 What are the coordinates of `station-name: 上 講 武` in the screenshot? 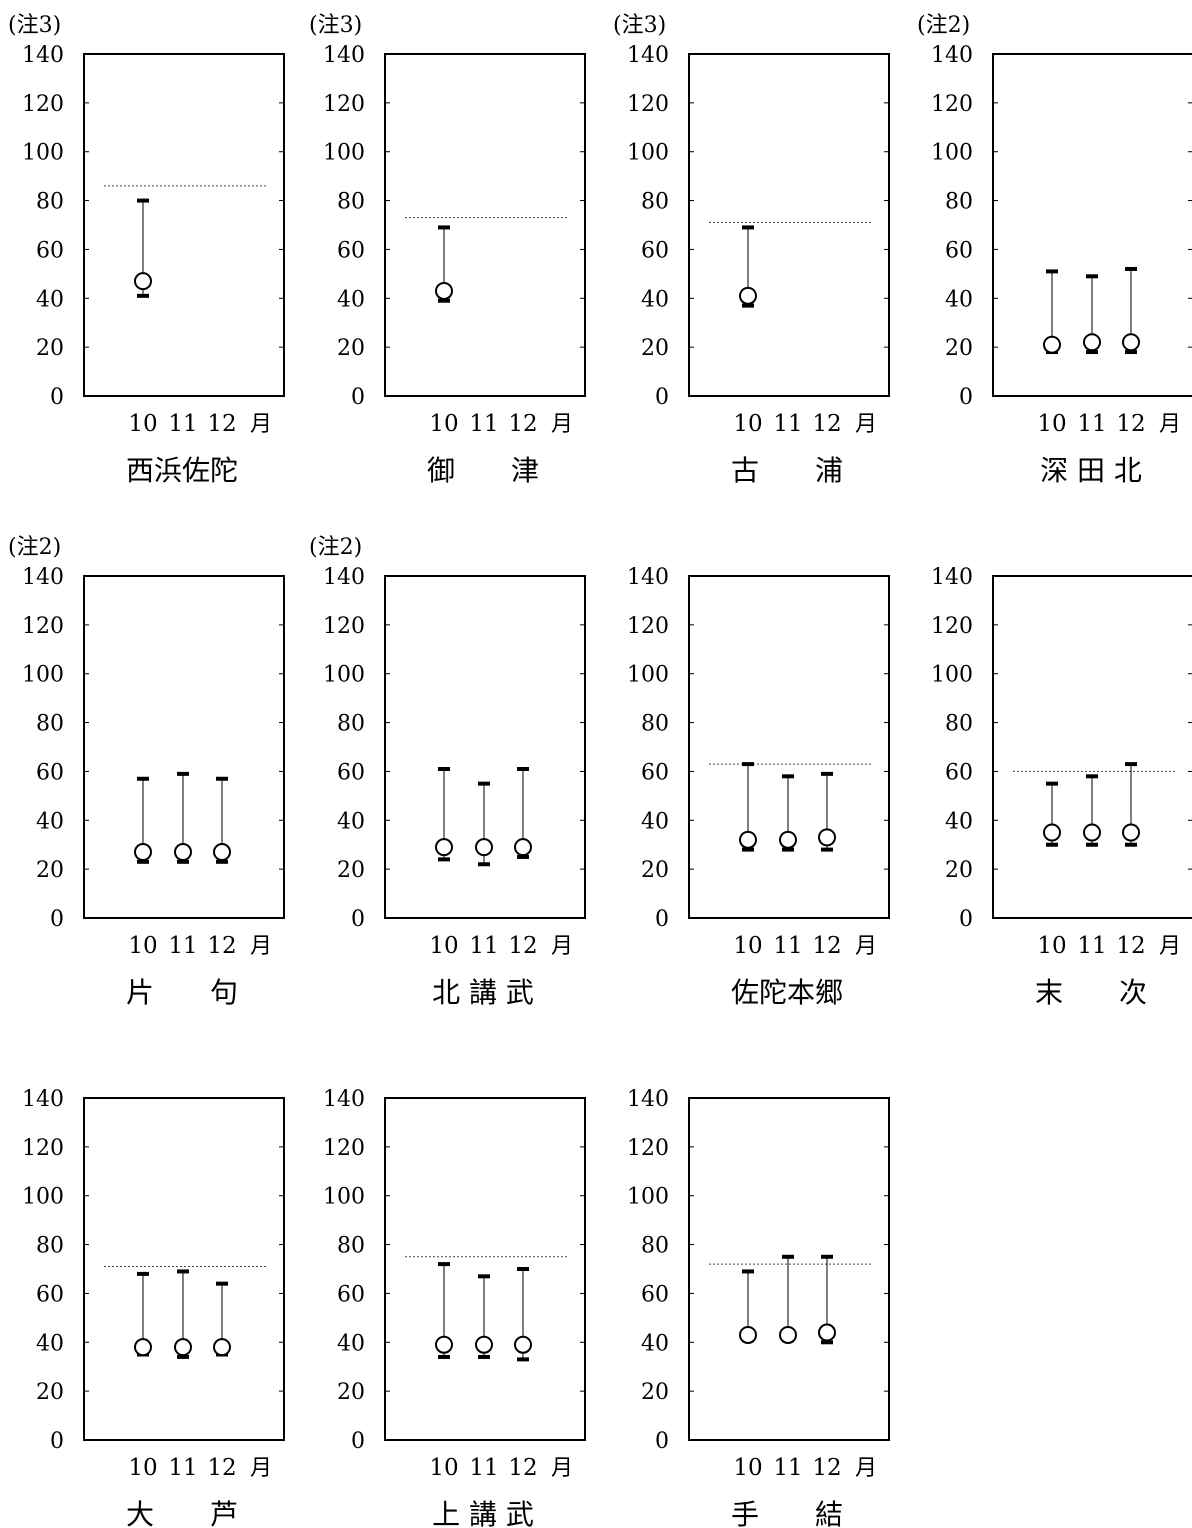 It's located at (483, 1513).